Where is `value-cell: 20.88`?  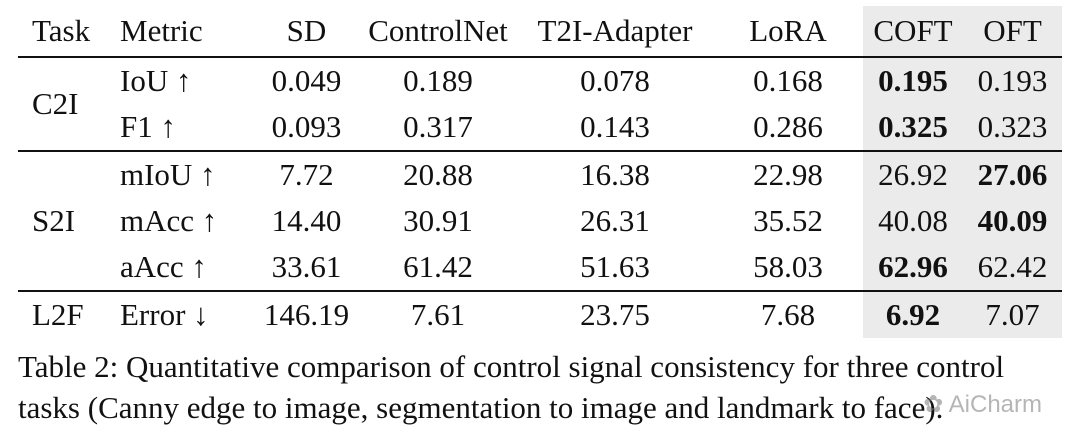 value-cell: 20.88 is located at coordinates (438, 174).